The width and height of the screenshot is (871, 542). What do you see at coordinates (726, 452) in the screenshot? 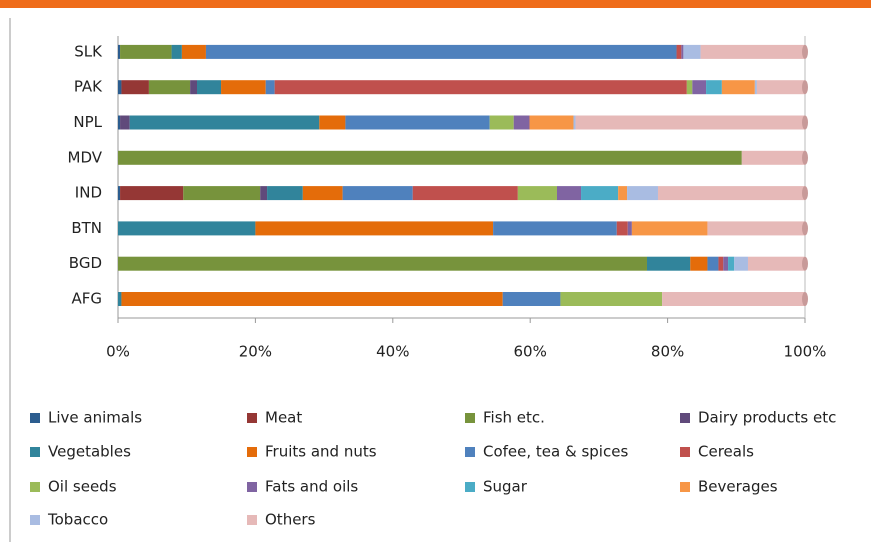
I see `legend-label: Cereals` at bounding box center [726, 452].